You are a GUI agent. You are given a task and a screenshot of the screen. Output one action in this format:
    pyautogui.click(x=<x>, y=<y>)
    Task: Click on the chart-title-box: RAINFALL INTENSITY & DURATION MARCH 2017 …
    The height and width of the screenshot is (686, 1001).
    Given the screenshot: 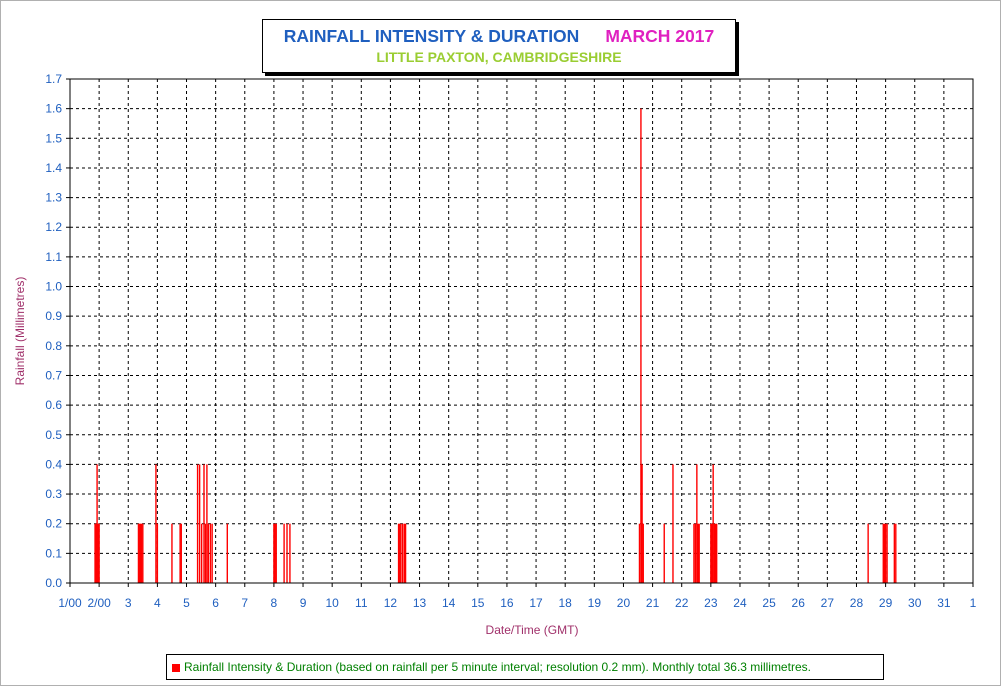 What is the action you would take?
    pyautogui.click(x=499, y=46)
    